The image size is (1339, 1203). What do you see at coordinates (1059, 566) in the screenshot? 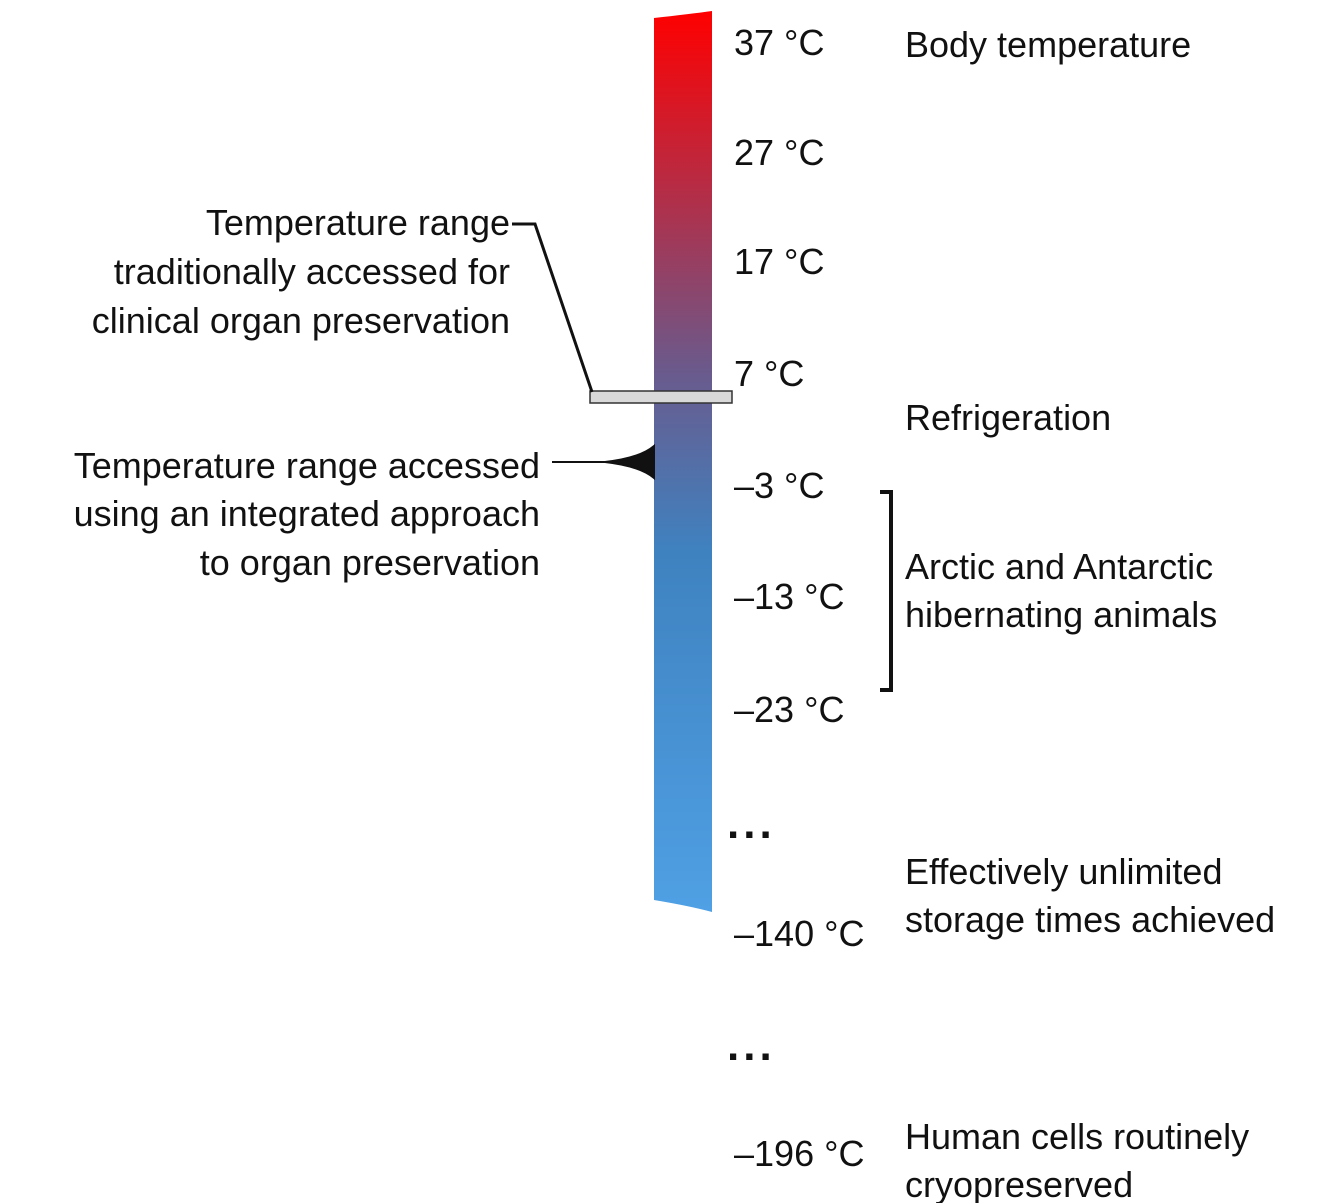
I see `hibernating-label-line-1: Arctic and Antarctic` at bounding box center [1059, 566].